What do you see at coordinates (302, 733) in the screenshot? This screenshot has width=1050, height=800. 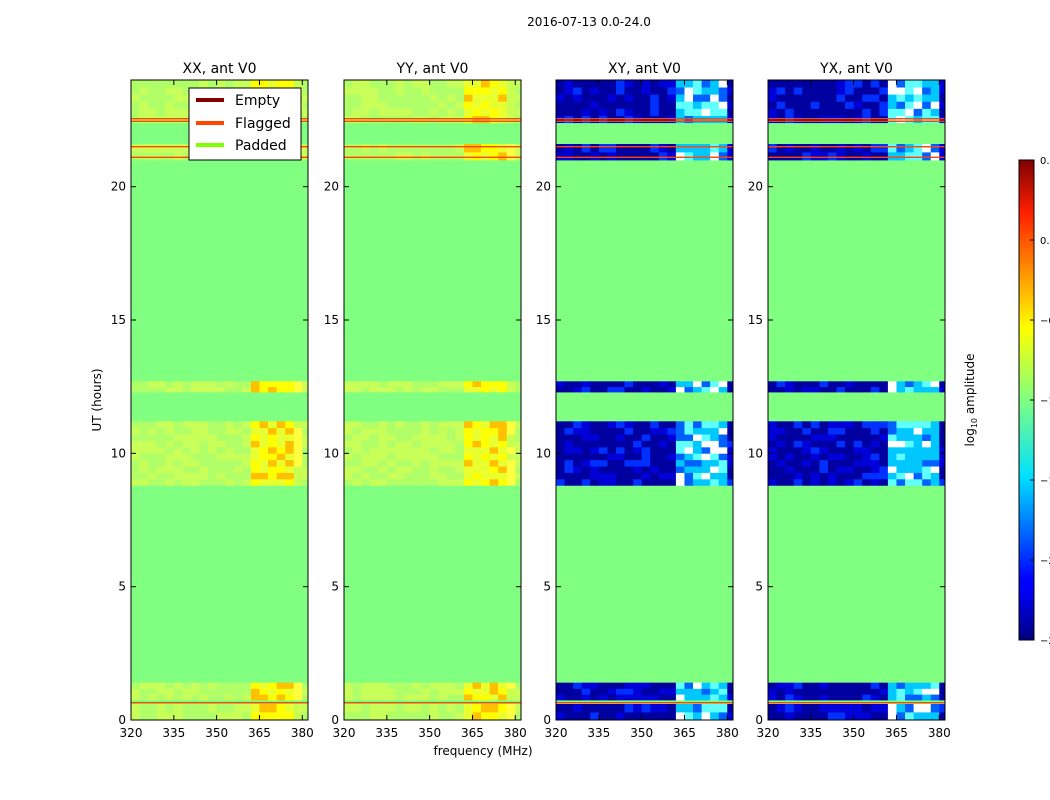 I see `x-tick-label: 380` at bounding box center [302, 733].